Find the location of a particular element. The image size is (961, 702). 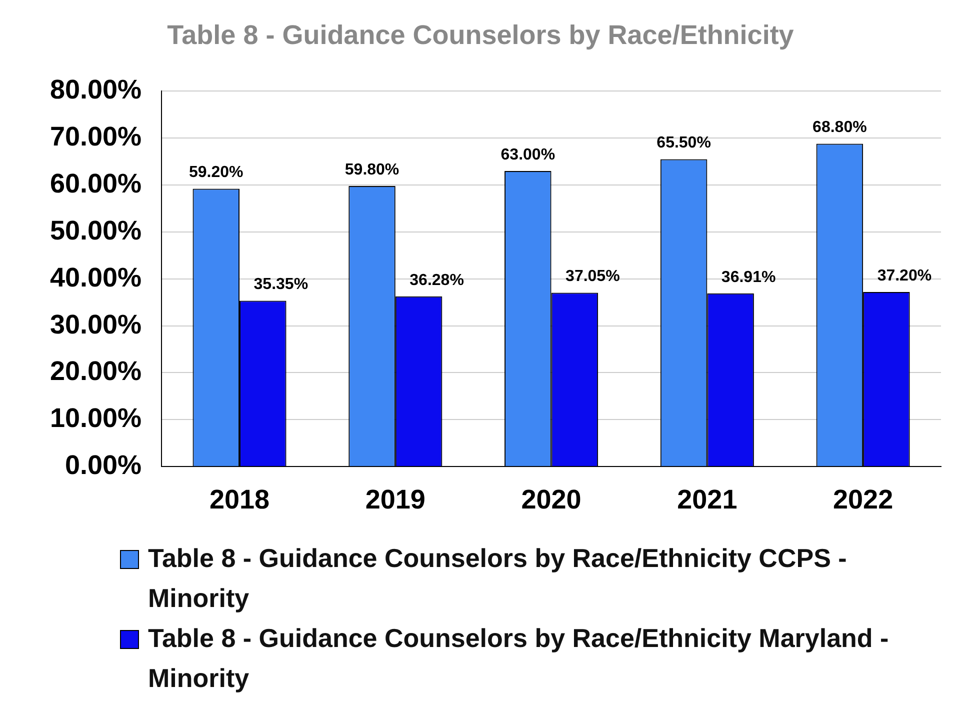

x-tick-label: 2019 is located at coordinates (395, 499).